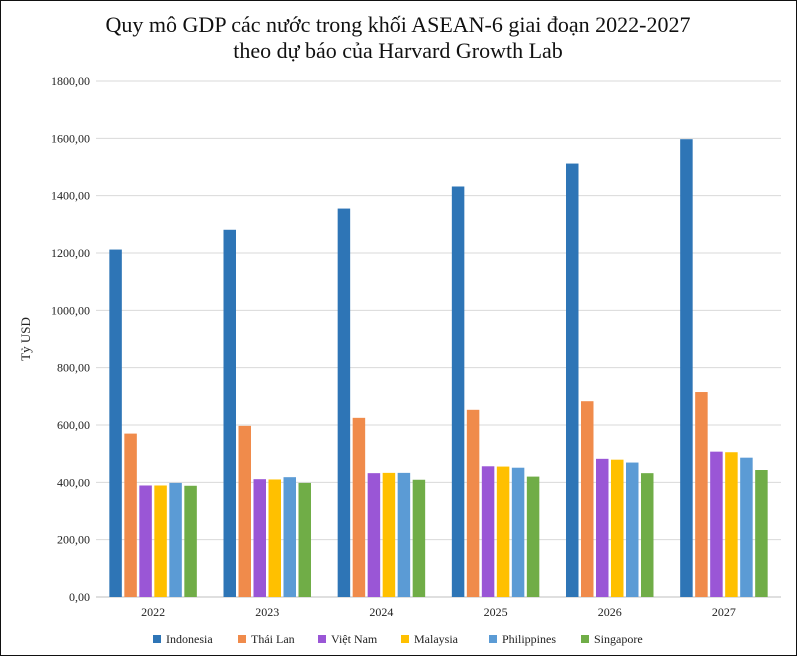  I want to click on y-tick-label: 1000,00, so click(70, 310).